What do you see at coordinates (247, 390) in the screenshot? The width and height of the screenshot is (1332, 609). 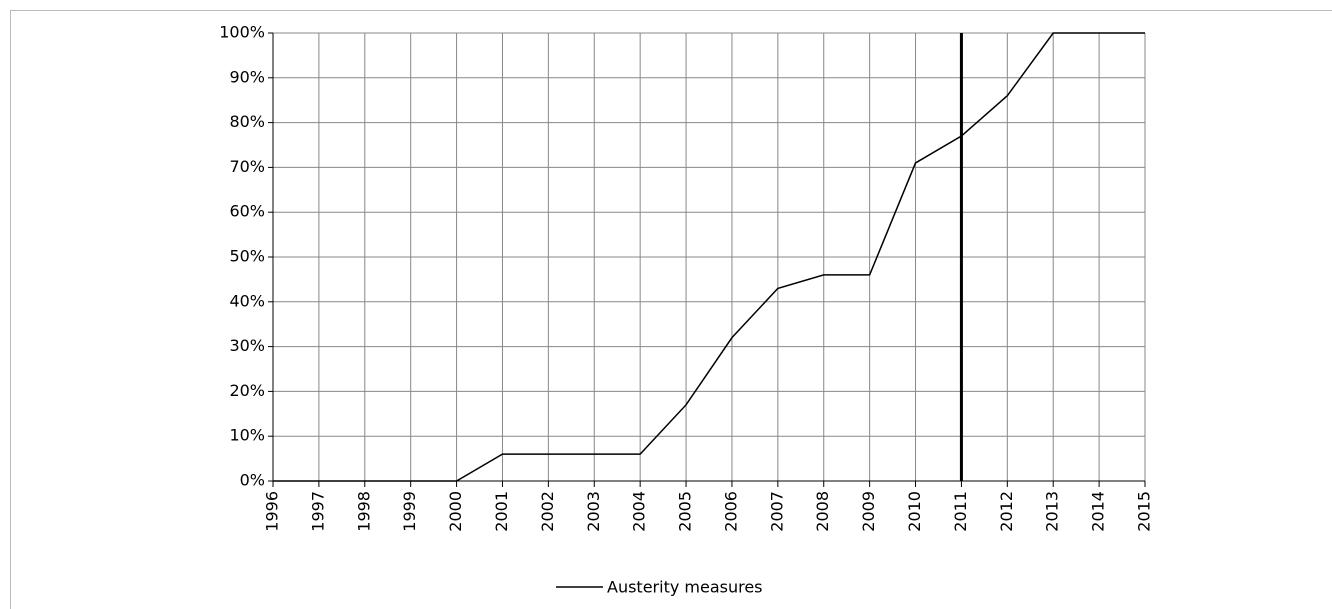 I see `y-tick-label: 20%` at bounding box center [247, 390].